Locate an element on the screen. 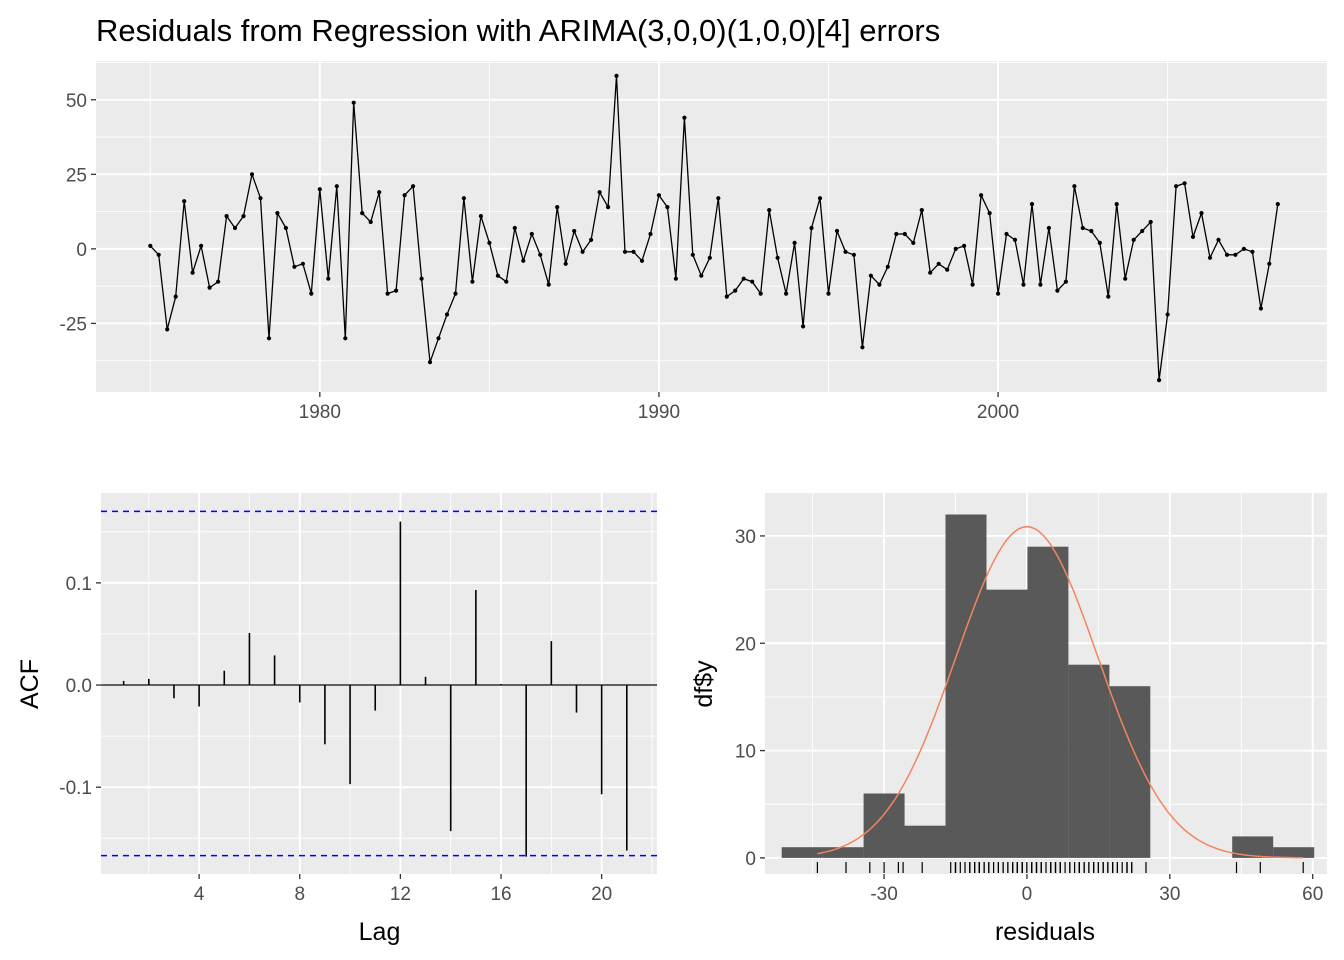 The image size is (1344, 960). y-tick-label: -25 is located at coordinates (73, 324).